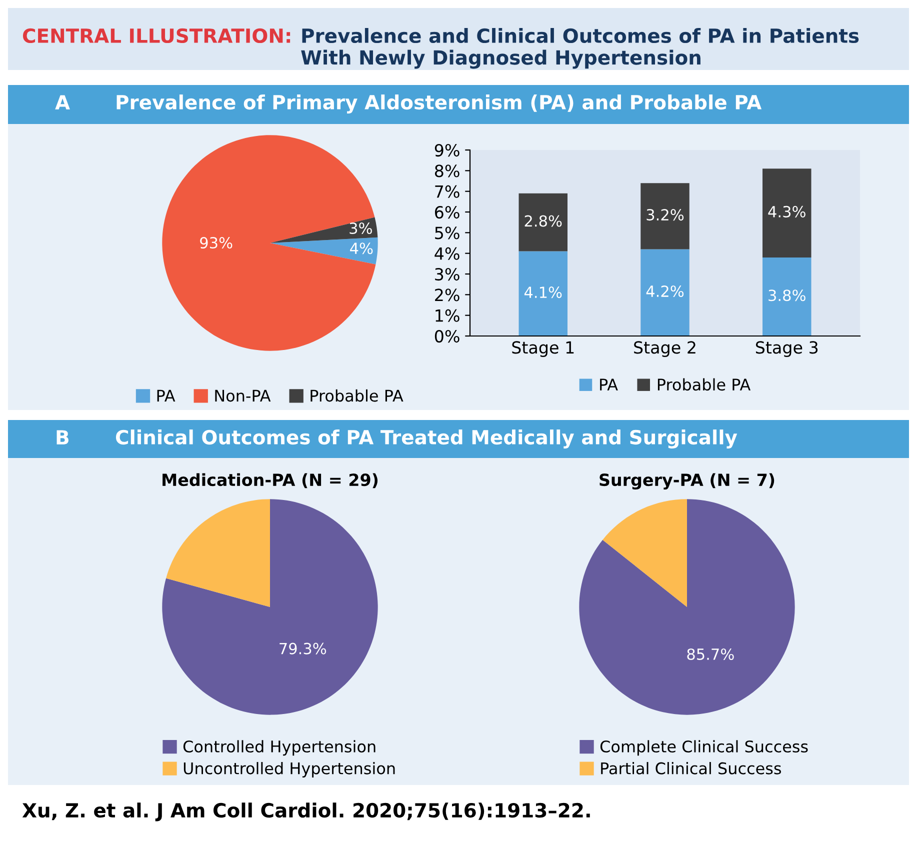 The height and width of the screenshot is (850, 917). Describe the element at coordinates (361, 248) in the screenshot. I see `data-label: 4%` at that location.